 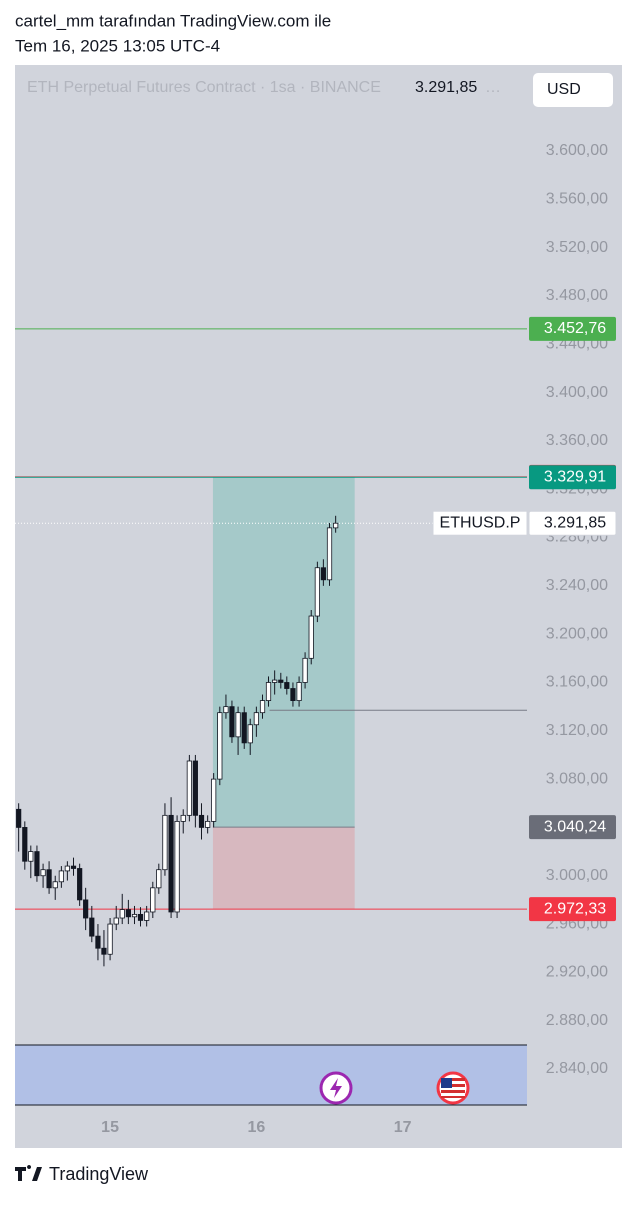 I want to click on y-tick-label: 2.880,00, so click(x=577, y=1020).